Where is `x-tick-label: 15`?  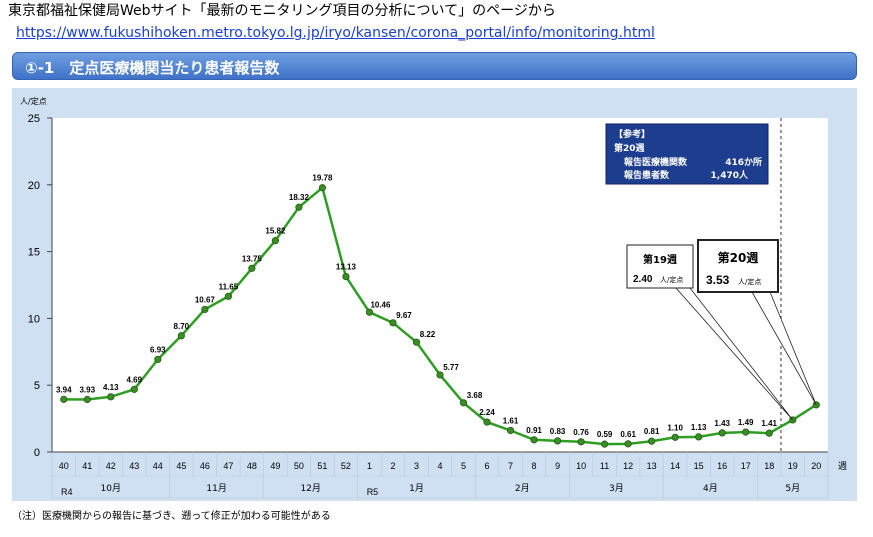 x-tick-label: 15 is located at coordinates (699, 466).